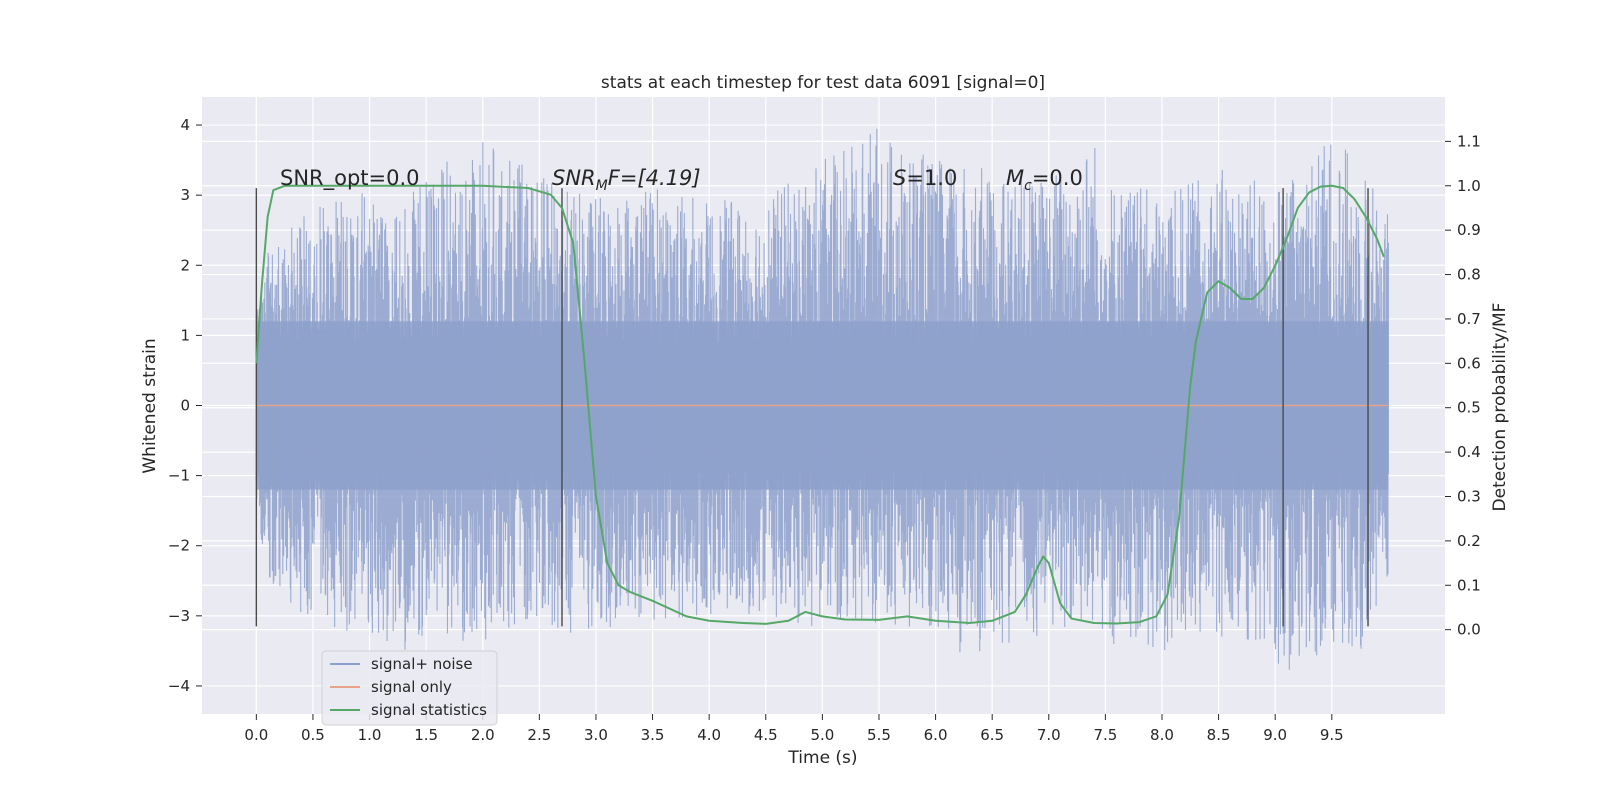  What do you see at coordinates (256, 735) in the screenshot?
I see `x-tick-label: 0.0` at bounding box center [256, 735].